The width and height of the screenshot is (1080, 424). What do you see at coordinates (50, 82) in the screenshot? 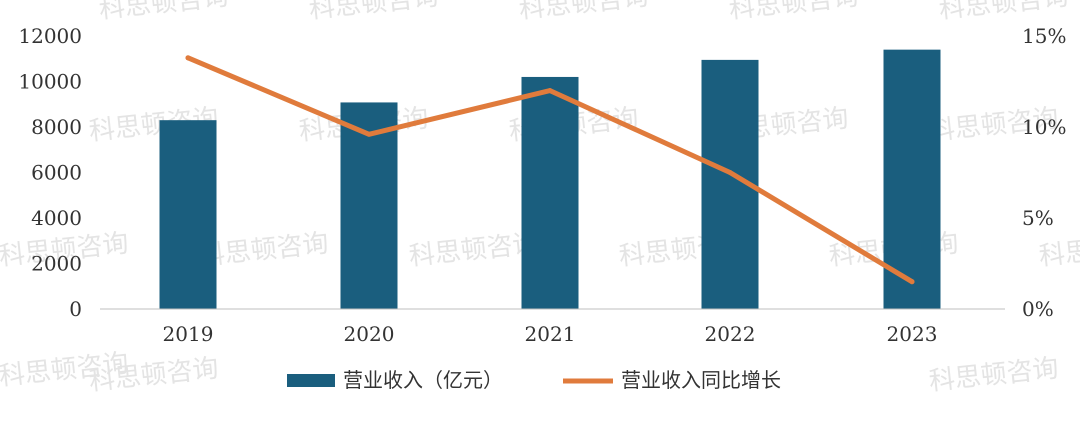
I see `left-tick-label: 10000` at bounding box center [50, 82].